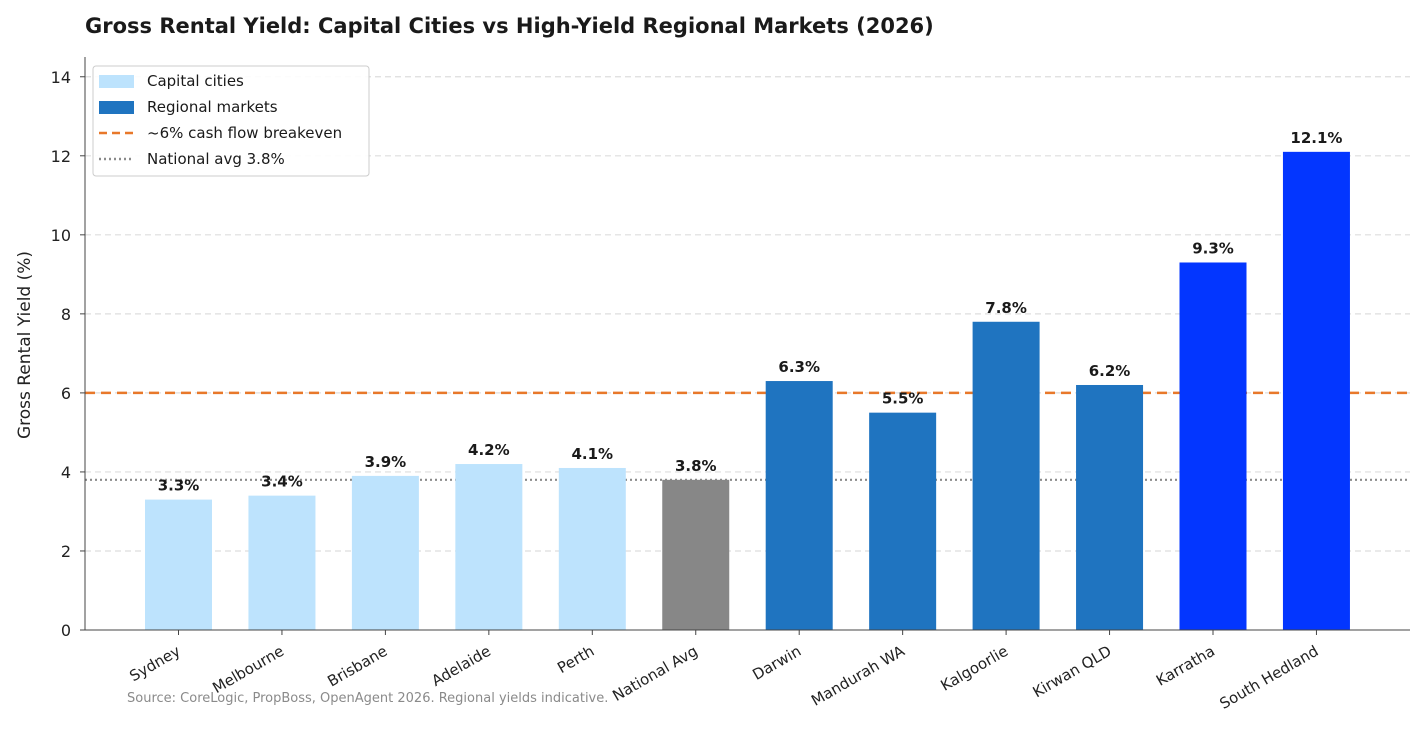 This screenshot has width=1424, height=736. Describe the element at coordinates (61, 156) in the screenshot. I see `y-tick-label: 12` at that location.